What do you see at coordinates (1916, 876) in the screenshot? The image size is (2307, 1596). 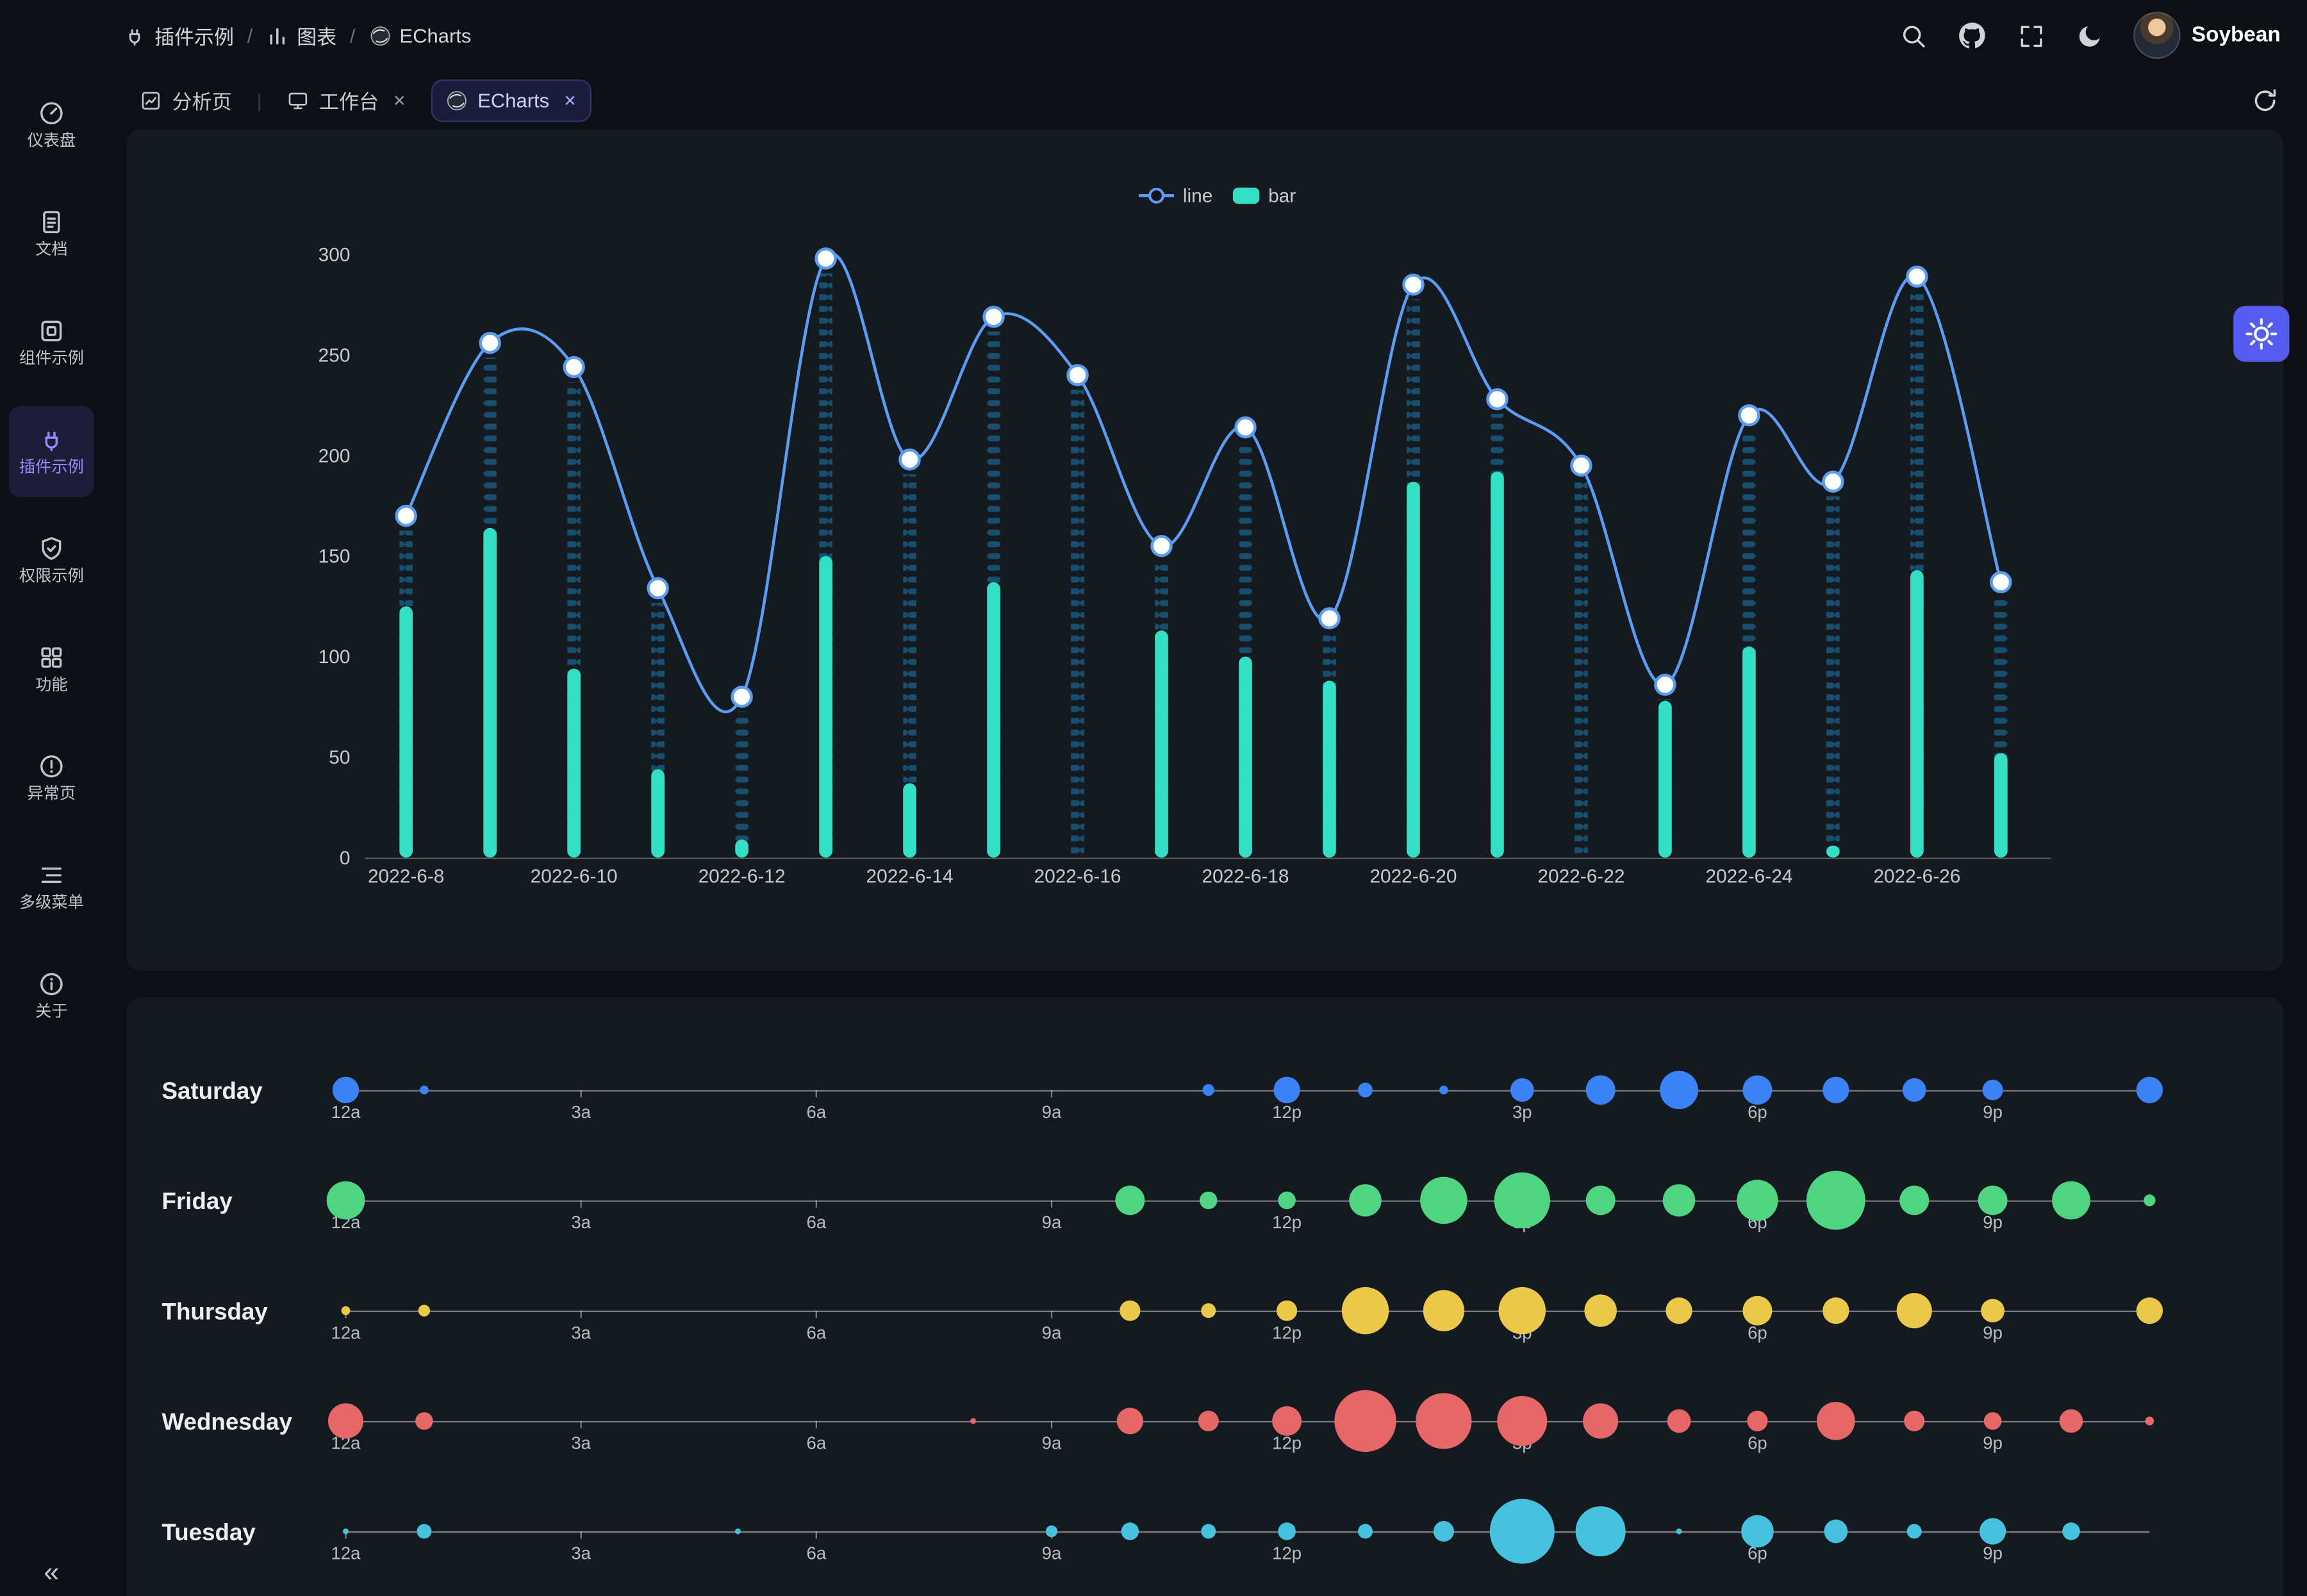 I see `svg-text: 2022-6-26` at bounding box center [1916, 876].